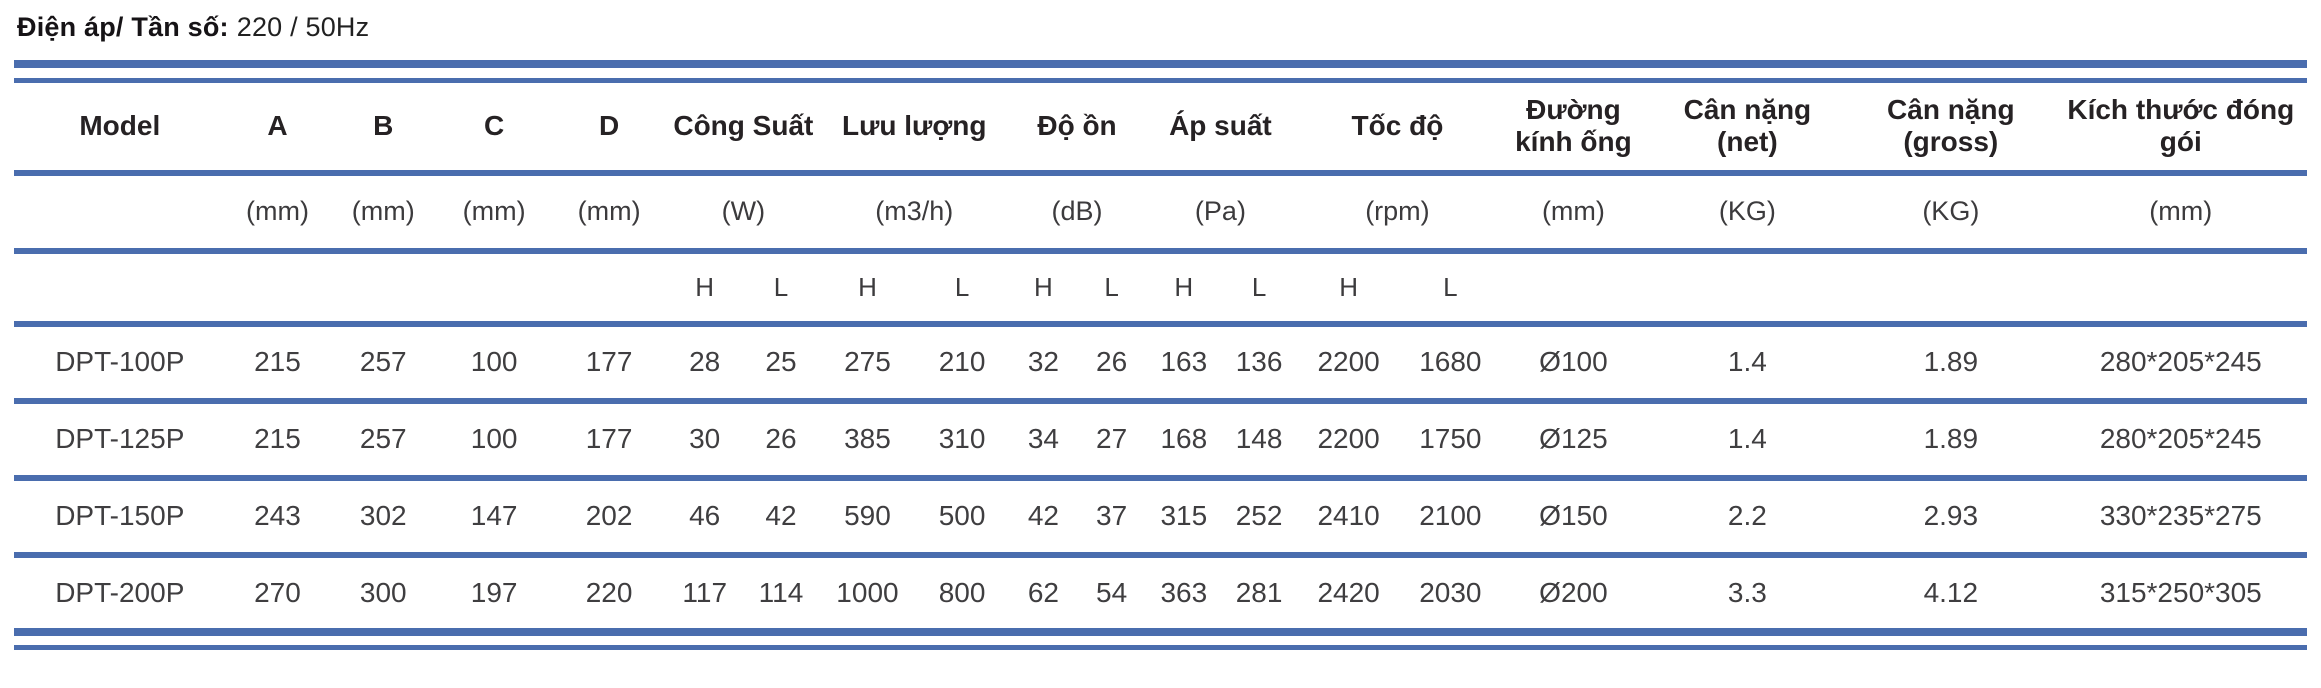 The width and height of the screenshot is (2321, 688). I want to click on cell-a: 270, so click(277, 592).